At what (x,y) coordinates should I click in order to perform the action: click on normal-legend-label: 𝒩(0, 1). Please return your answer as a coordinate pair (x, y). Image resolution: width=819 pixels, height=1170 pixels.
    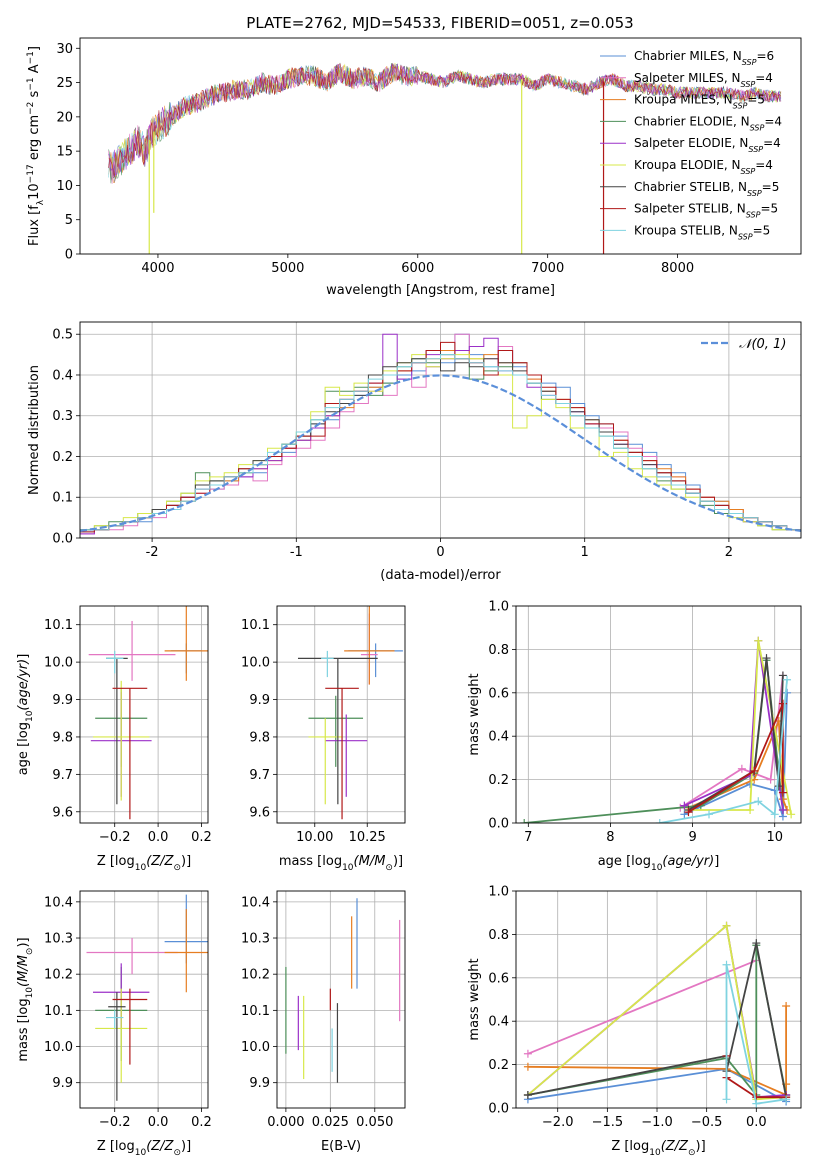
    Looking at the image, I should click on (762, 344).